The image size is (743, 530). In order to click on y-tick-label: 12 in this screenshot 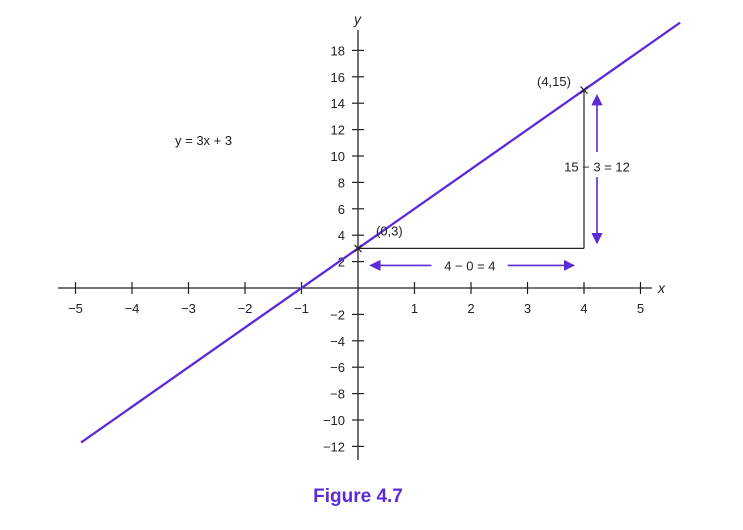, I will do `click(338, 130)`.